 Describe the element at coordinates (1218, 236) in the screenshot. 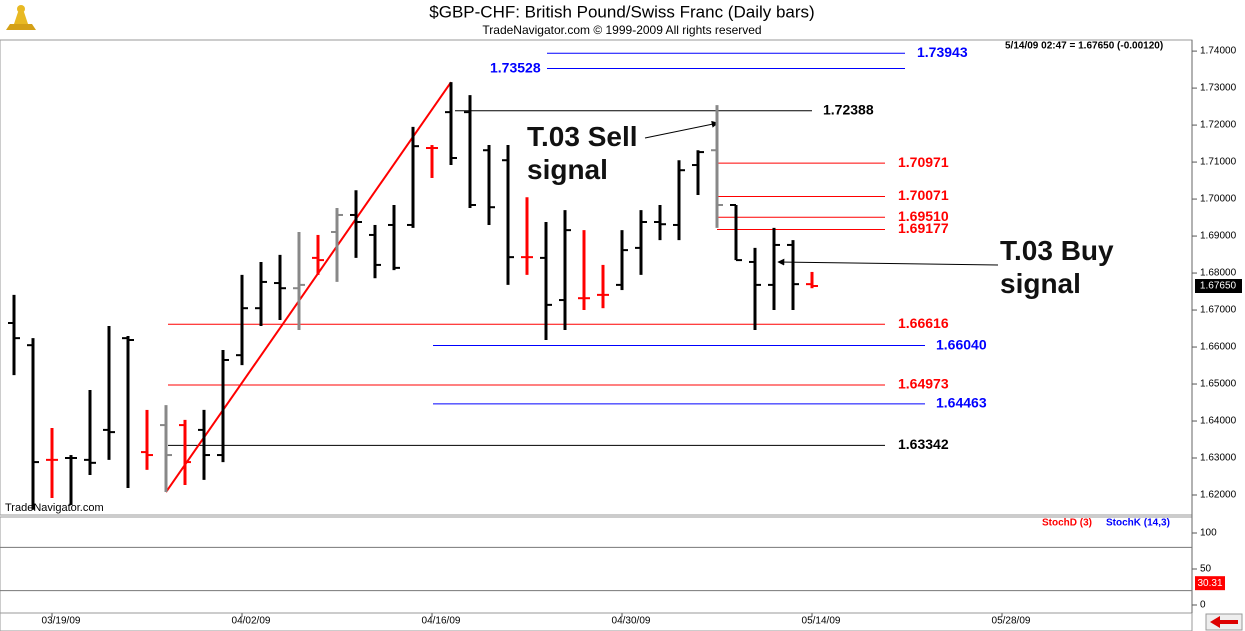

I see `y-tick-label: 1.69000` at that location.